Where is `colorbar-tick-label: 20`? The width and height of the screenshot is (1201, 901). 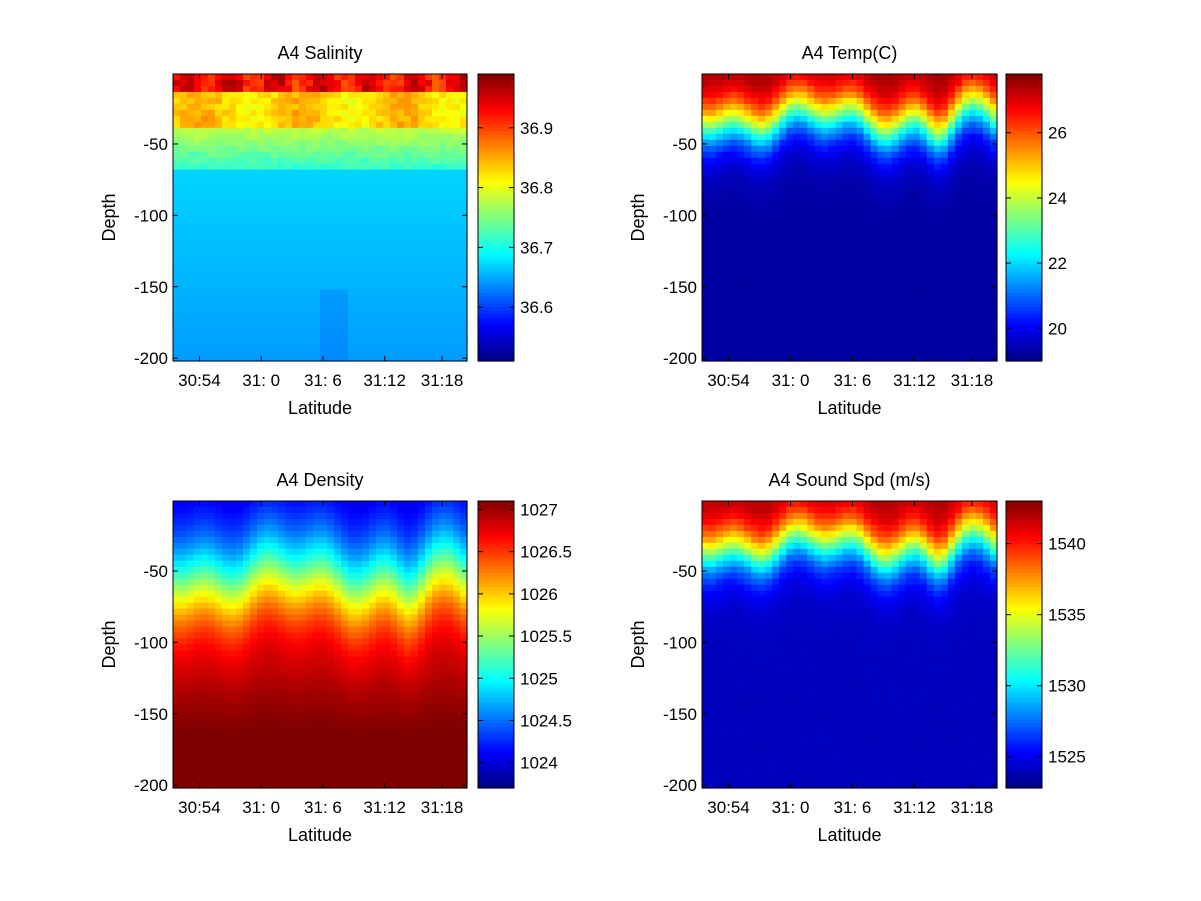 colorbar-tick-label: 20 is located at coordinates (1057, 328).